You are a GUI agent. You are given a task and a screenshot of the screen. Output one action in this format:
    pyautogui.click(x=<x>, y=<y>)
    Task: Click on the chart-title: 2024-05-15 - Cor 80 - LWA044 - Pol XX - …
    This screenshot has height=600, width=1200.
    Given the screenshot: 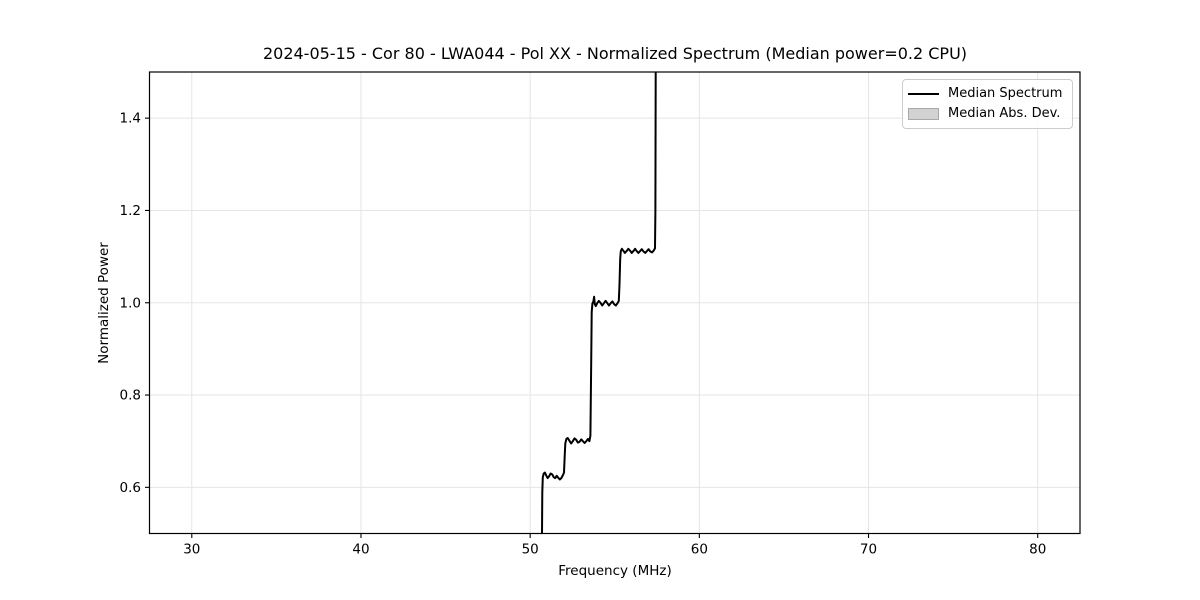 What is the action you would take?
    pyautogui.click(x=615, y=53)
    